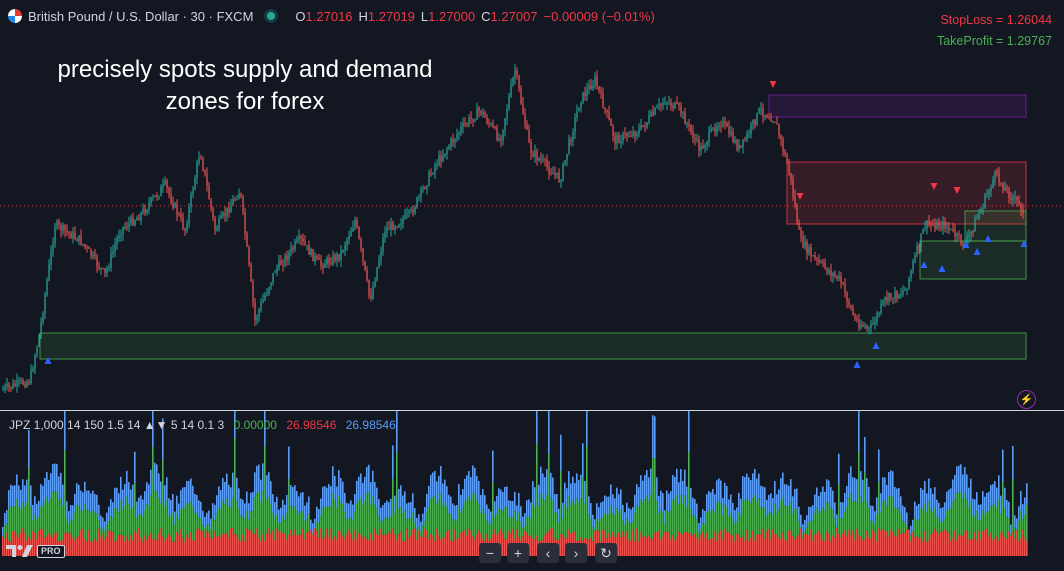 This screenshot has width=1064, height=571. I want to click on reset-chart-button: ↻, so click(606, 553).